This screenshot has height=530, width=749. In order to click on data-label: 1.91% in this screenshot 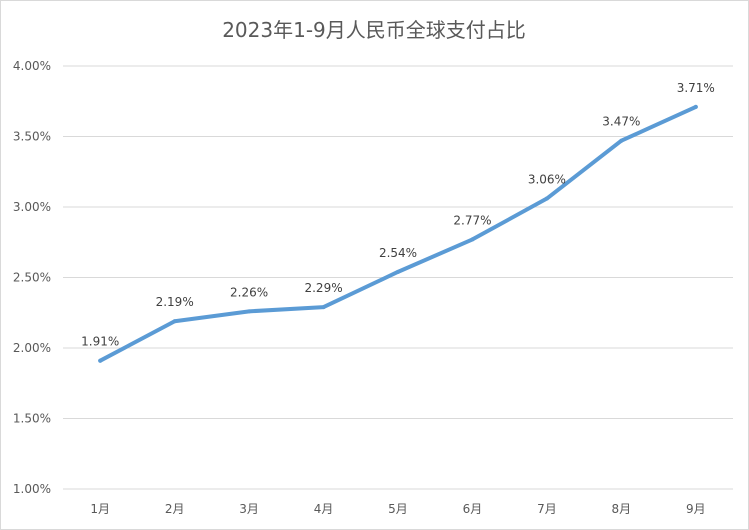, I will do `click(100, 342)`.